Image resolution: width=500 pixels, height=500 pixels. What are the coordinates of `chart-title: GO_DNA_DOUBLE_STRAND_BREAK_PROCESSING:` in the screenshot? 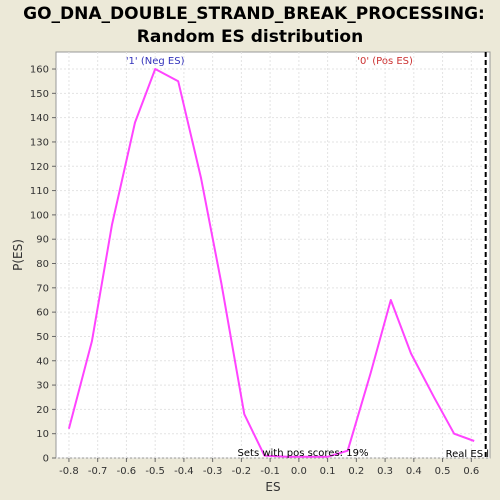 It's located at (254, 14).